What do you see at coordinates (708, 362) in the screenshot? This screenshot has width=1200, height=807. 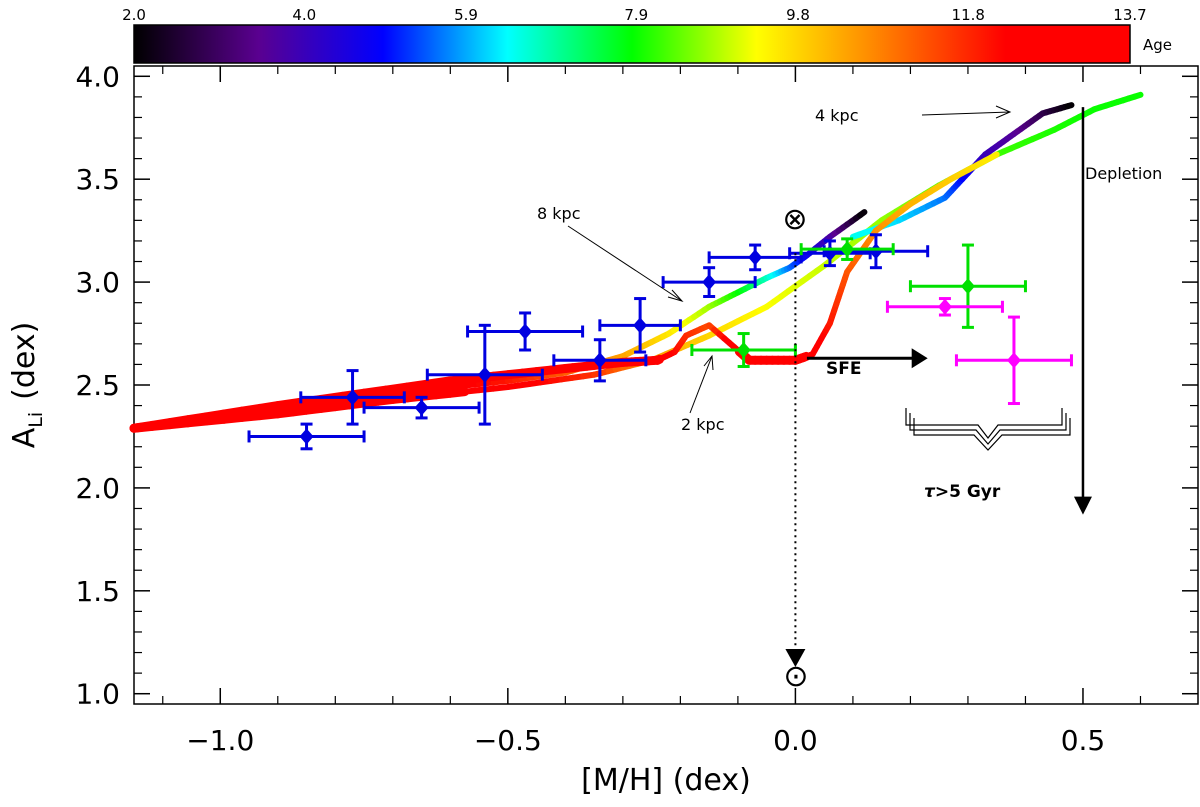 I see `pointer-2kpc-head` at bounding box center [708, 362].